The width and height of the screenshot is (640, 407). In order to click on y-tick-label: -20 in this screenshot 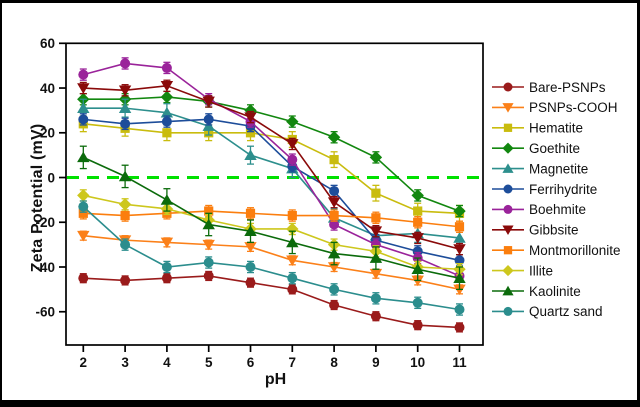, I will do `click(45, 222)`.